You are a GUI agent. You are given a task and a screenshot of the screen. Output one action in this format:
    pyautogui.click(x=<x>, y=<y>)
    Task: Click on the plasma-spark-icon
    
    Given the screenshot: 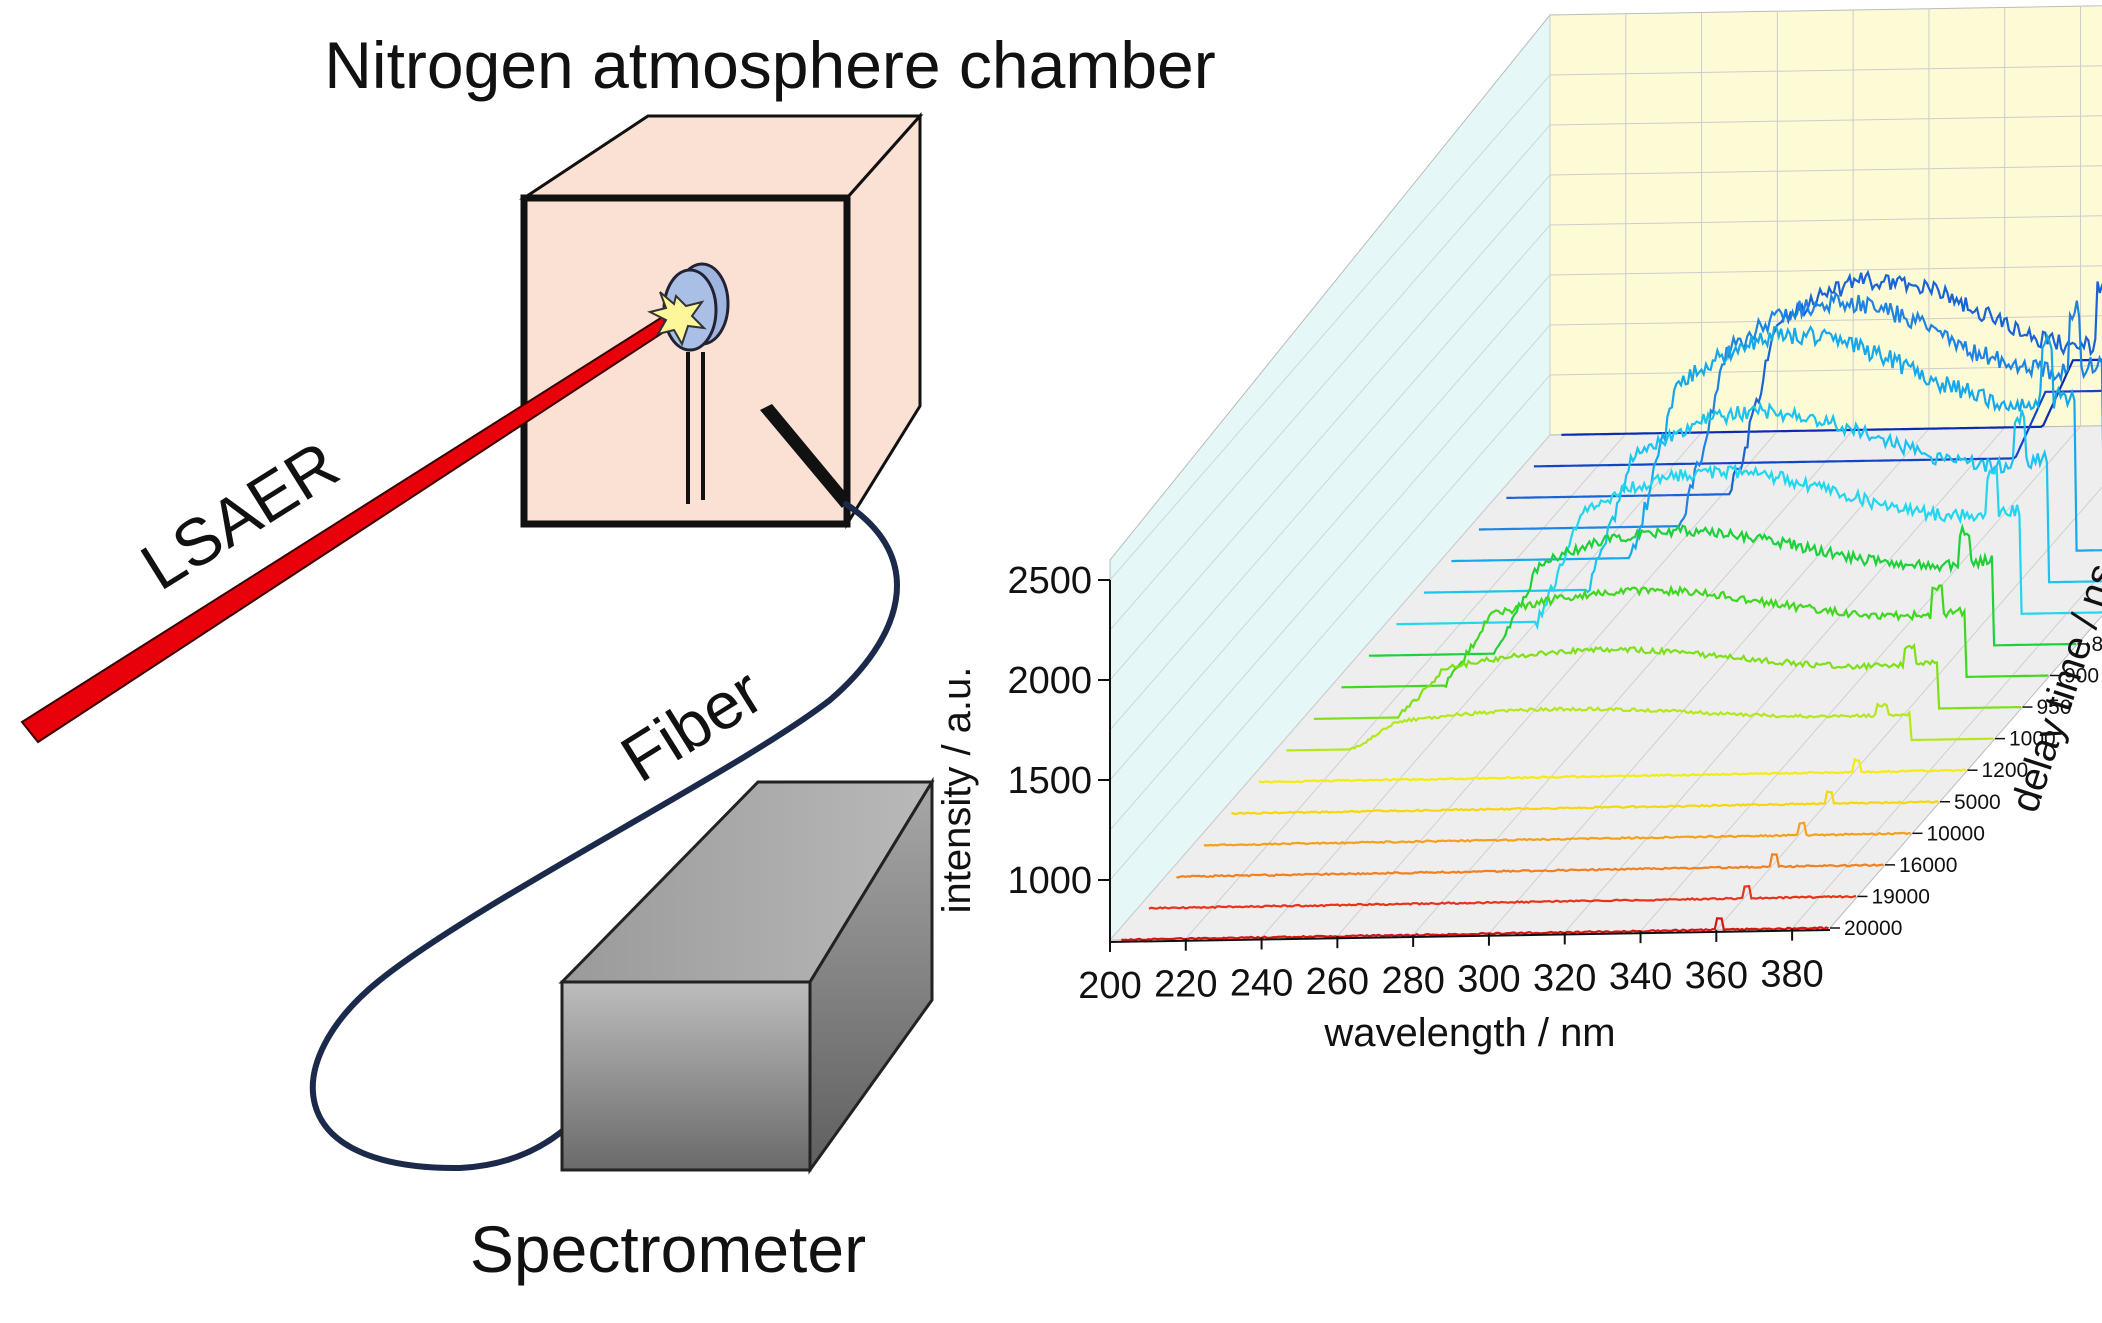 What is the action you would take?
    pyautogui.click(x=677, y=319)
    